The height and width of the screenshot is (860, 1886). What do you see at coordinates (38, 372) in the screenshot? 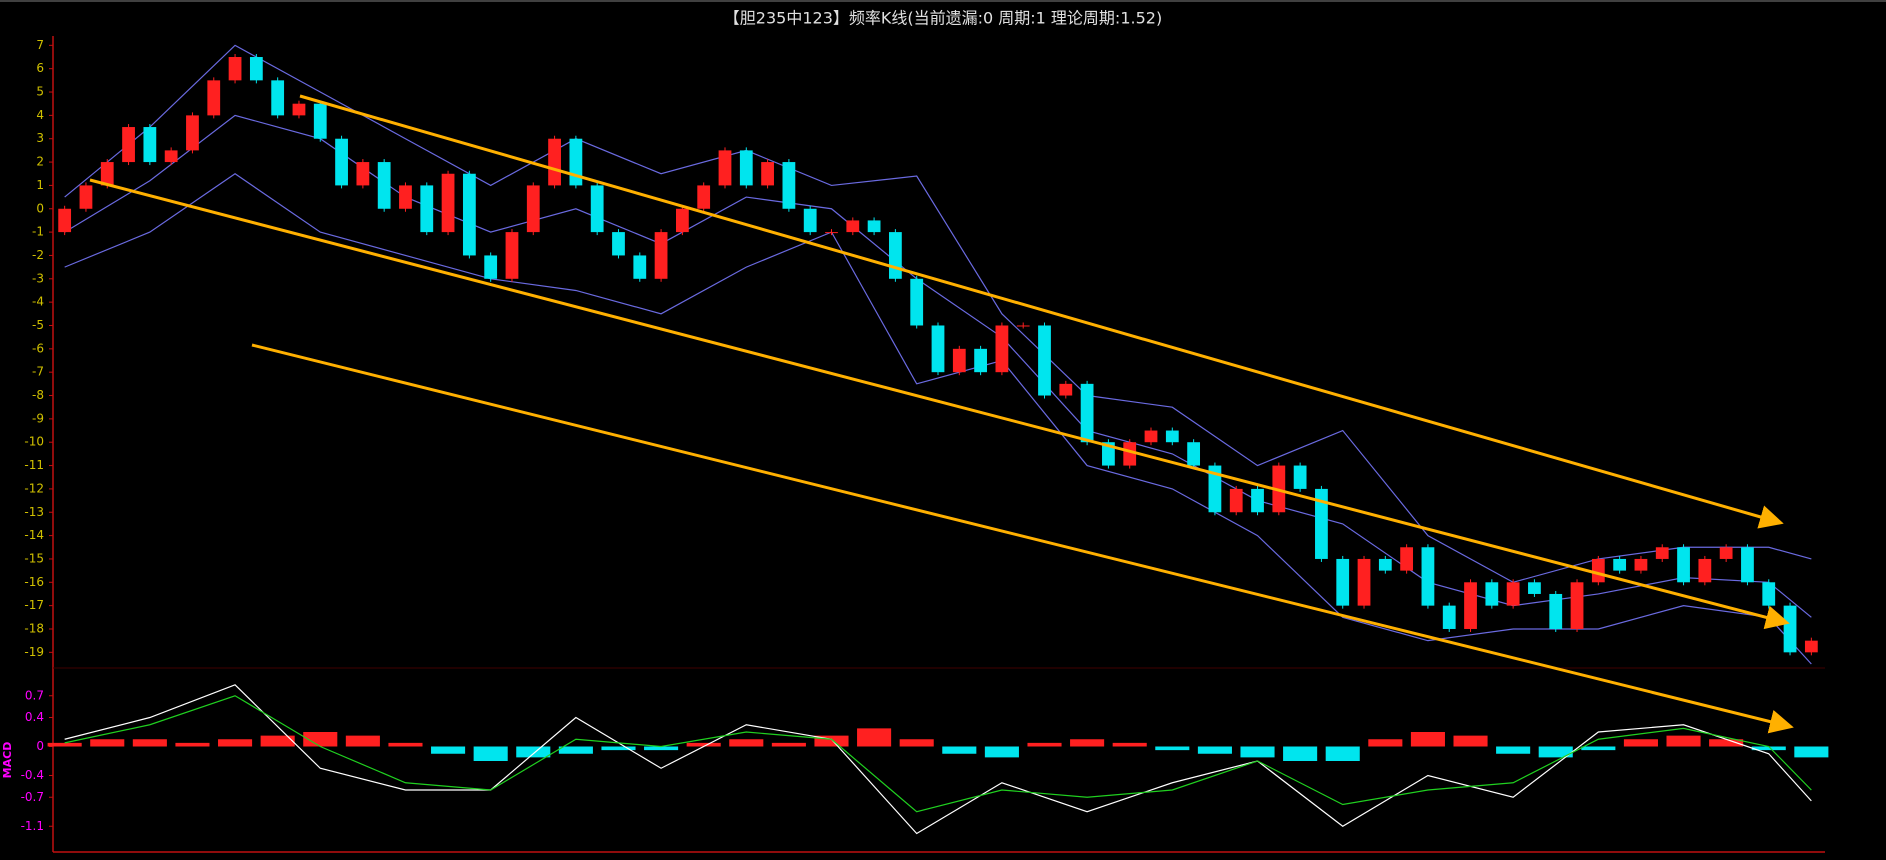
I see `y-tick-label: -7` at bounding box center [38, 372].